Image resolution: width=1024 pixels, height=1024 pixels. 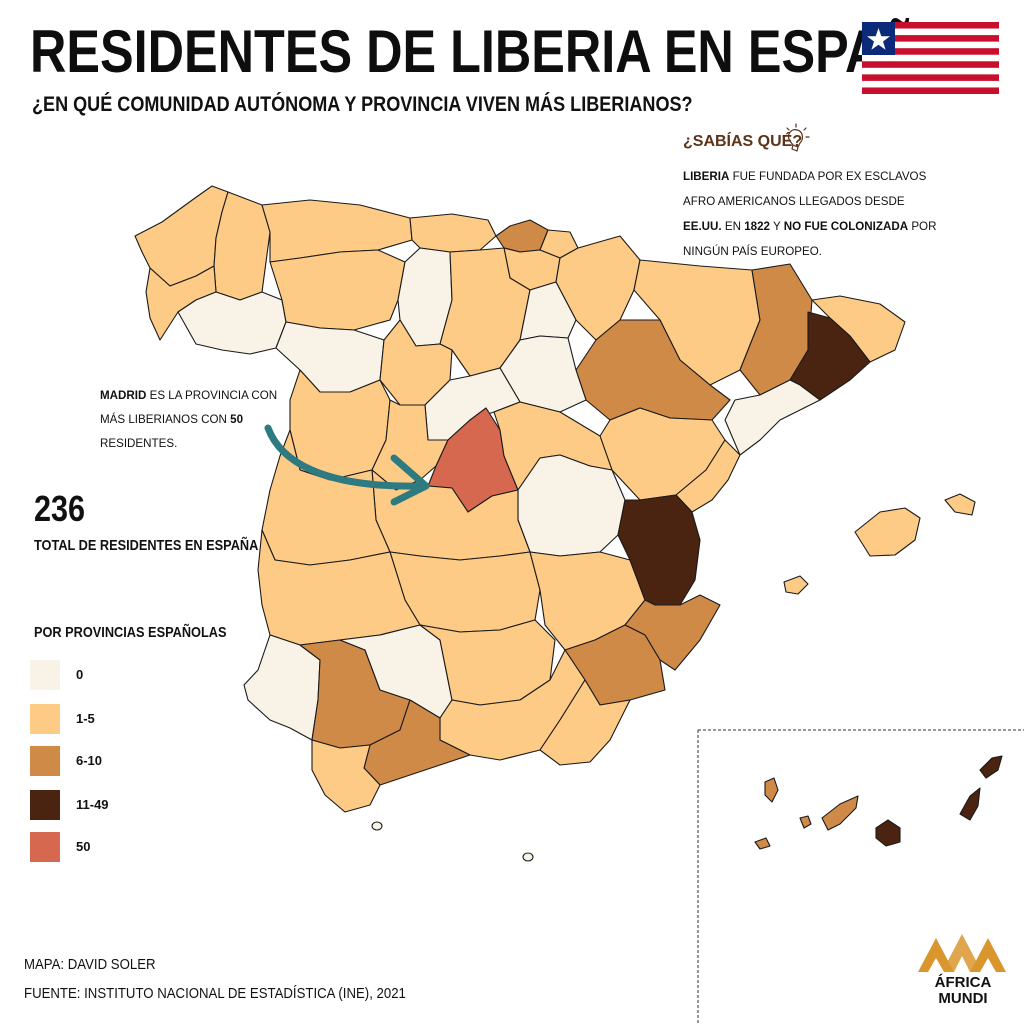 I want to click on province-cantabria, so click(x=453, y=233).